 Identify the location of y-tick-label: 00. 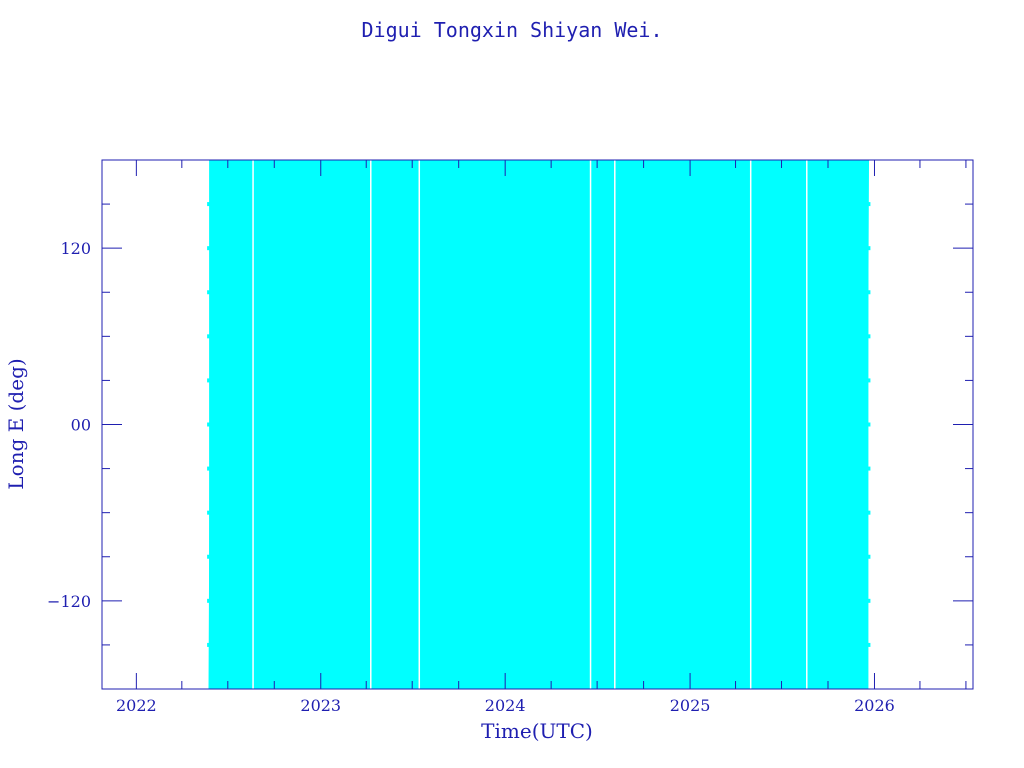
(81, 425).